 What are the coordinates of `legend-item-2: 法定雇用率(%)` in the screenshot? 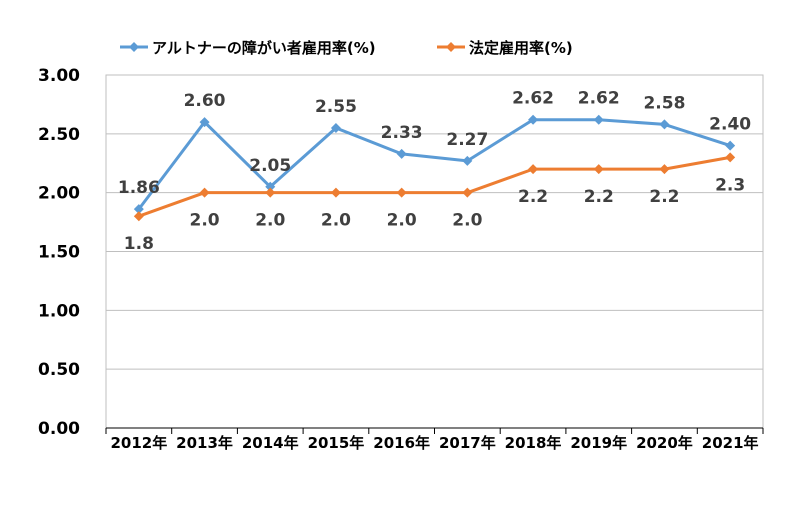 It's located at (505, 48).